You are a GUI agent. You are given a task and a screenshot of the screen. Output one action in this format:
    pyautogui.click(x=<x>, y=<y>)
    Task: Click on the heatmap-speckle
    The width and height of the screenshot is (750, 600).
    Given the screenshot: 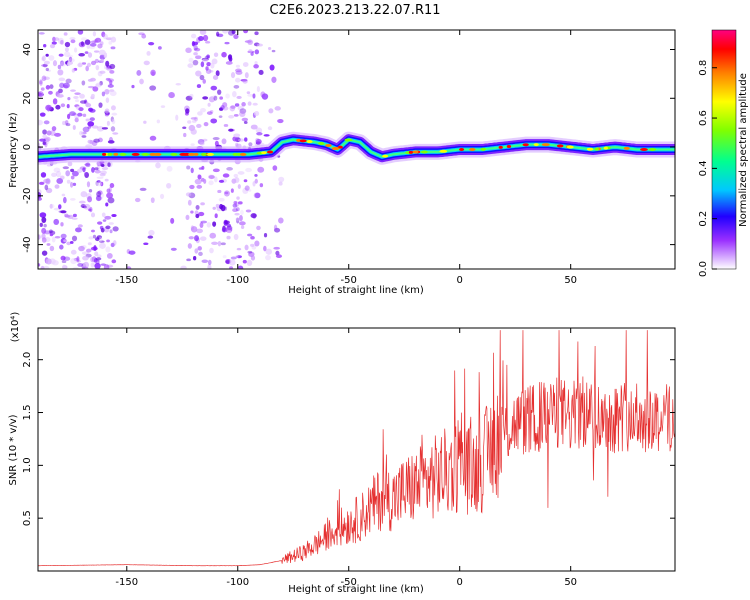 What is the action you would take?
    pyautogui.click(x=161, y=149)
    